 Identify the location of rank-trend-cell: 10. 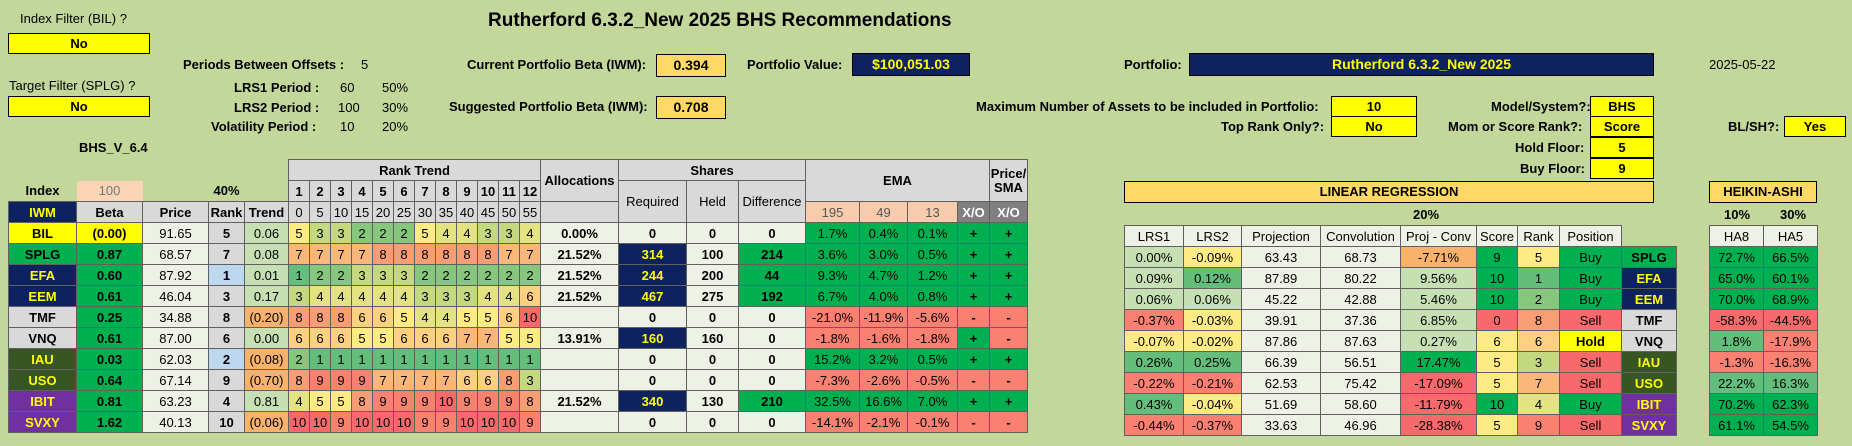
(446, 401).